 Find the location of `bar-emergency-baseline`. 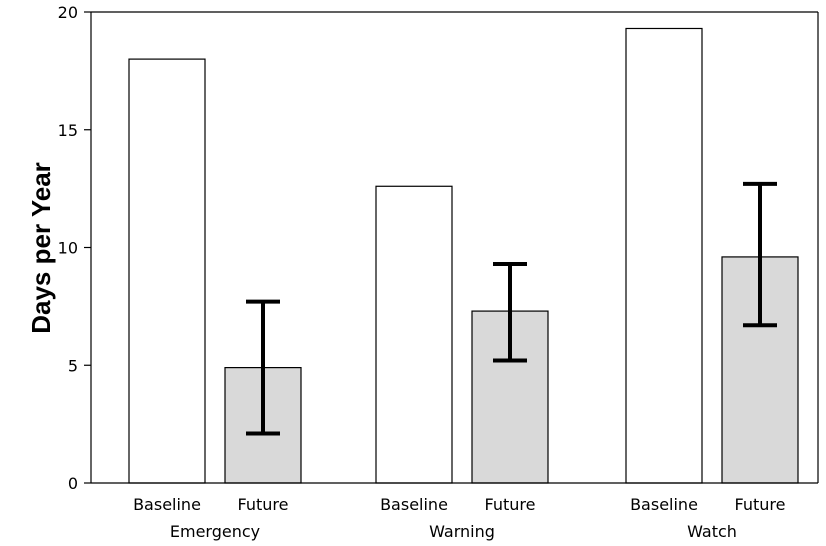

bar-emergency-baseline is located at coordinates (167, 271).